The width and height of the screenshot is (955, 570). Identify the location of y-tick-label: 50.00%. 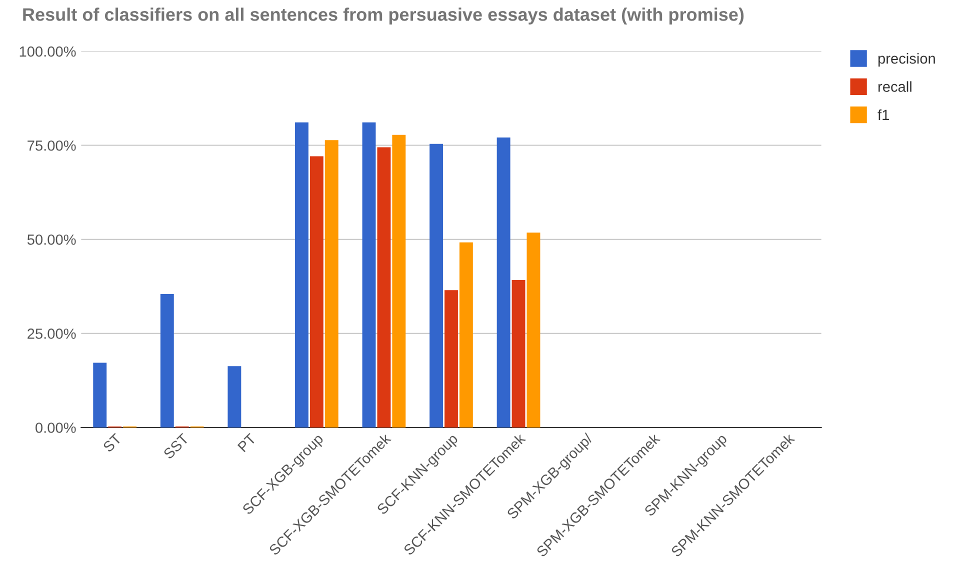
(51, 239).